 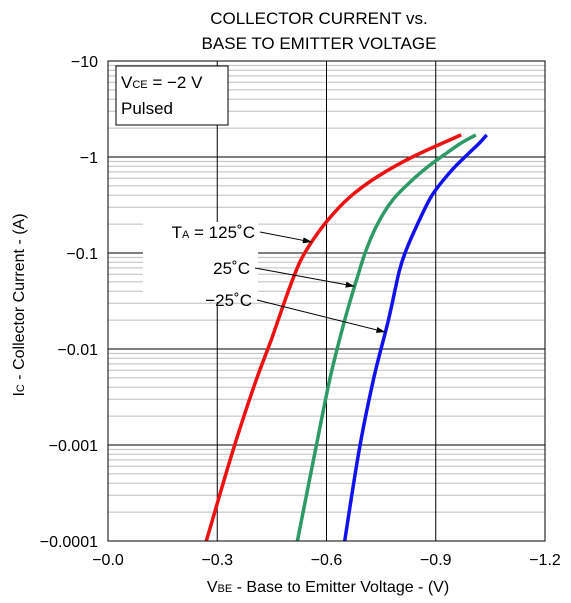 I want to click on y-tick-label: −0.1, so click(x=82, y=254).